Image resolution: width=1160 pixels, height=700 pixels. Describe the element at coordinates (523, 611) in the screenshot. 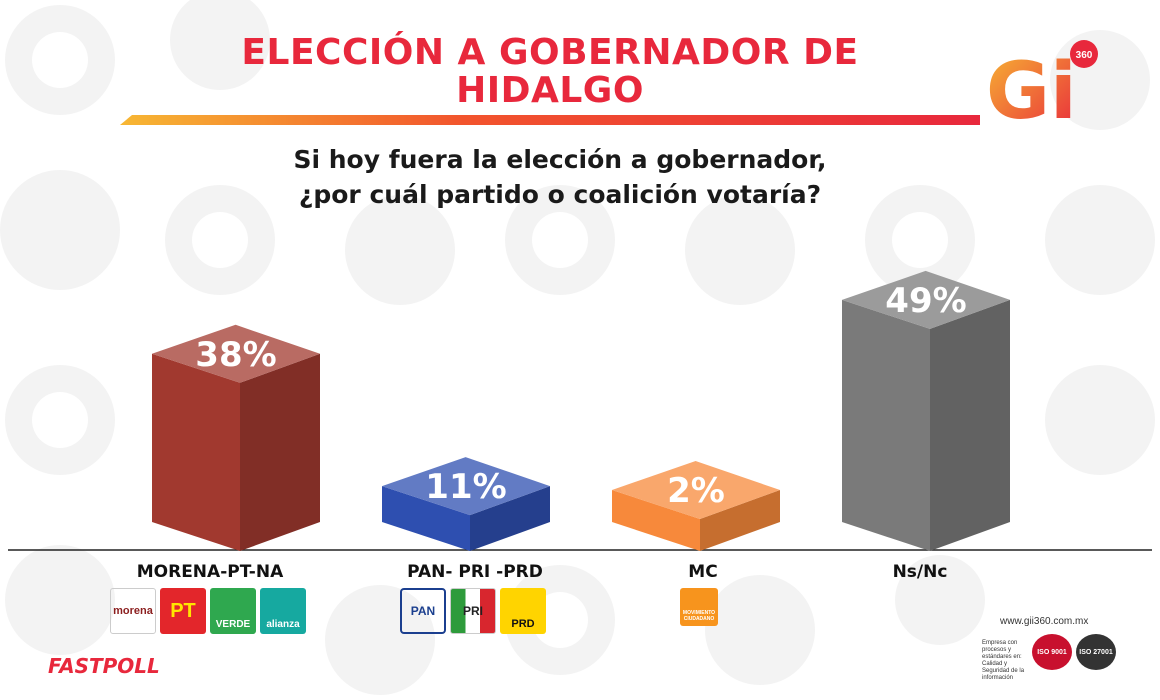

I see `prd-logo: PRD` at that location.